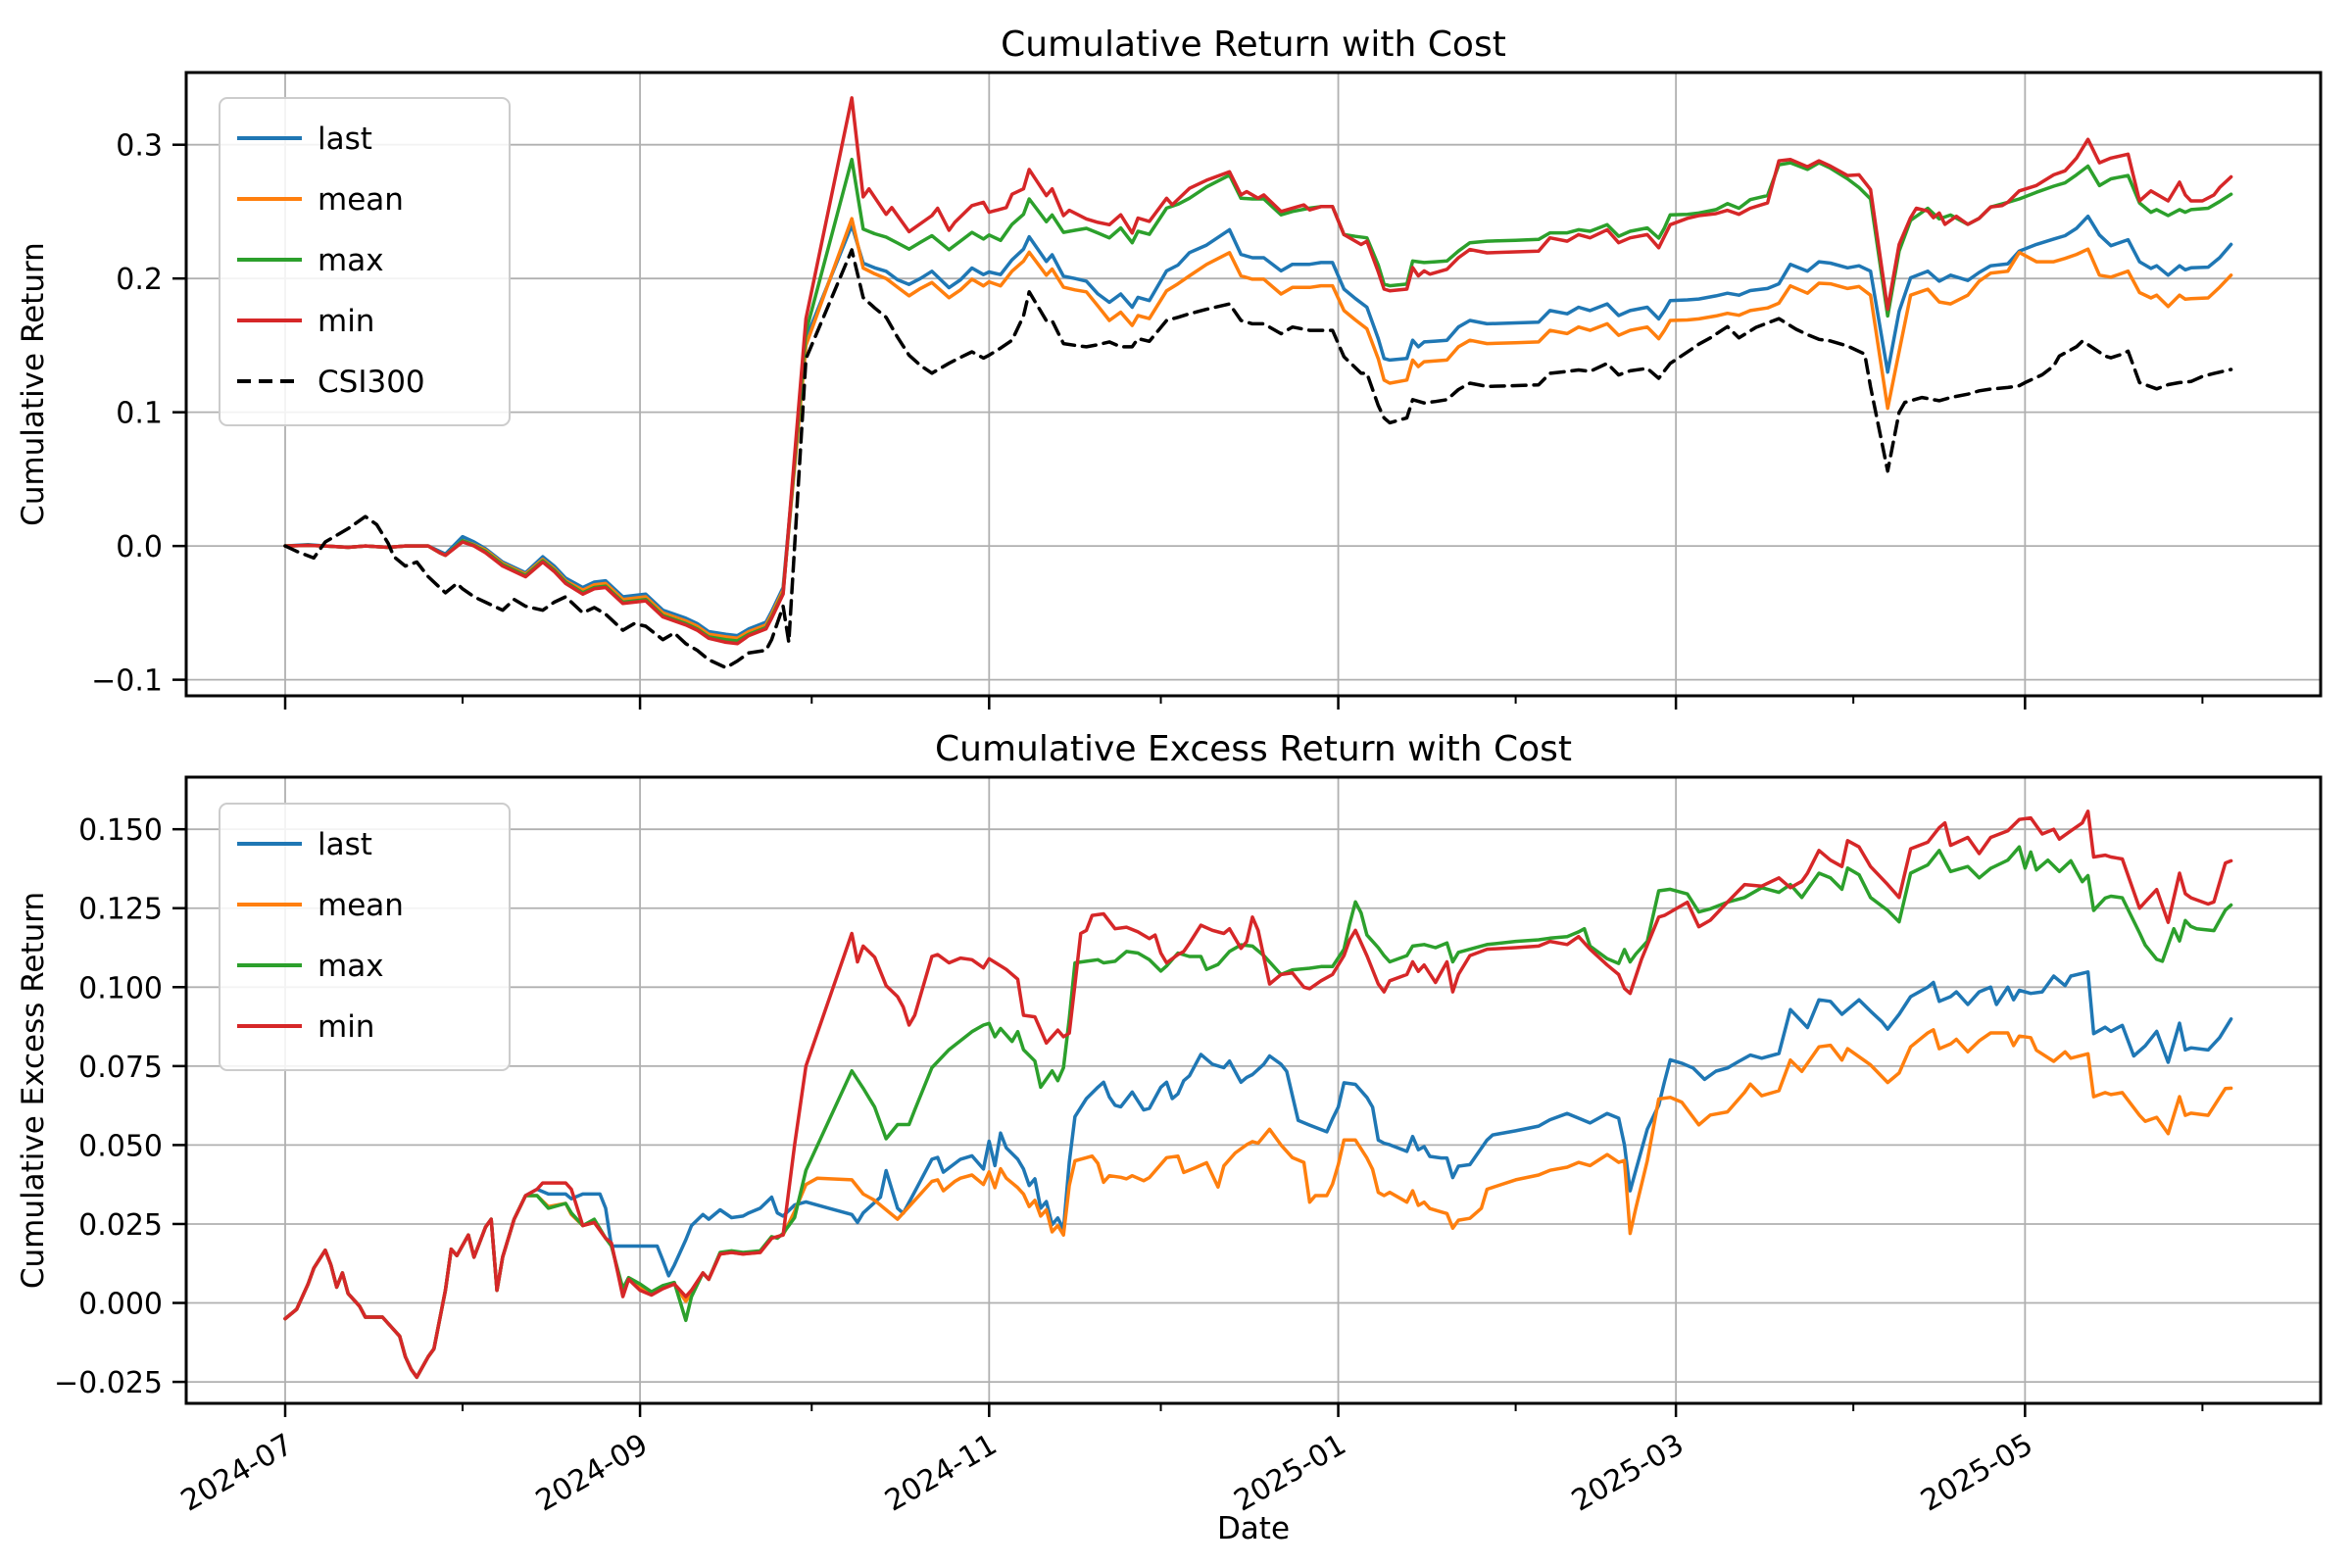  What do you see at coordinates (120, 1068) in the screenshot?
I see `y-tick-label: 0.075` at bounding box center [120, 1068].